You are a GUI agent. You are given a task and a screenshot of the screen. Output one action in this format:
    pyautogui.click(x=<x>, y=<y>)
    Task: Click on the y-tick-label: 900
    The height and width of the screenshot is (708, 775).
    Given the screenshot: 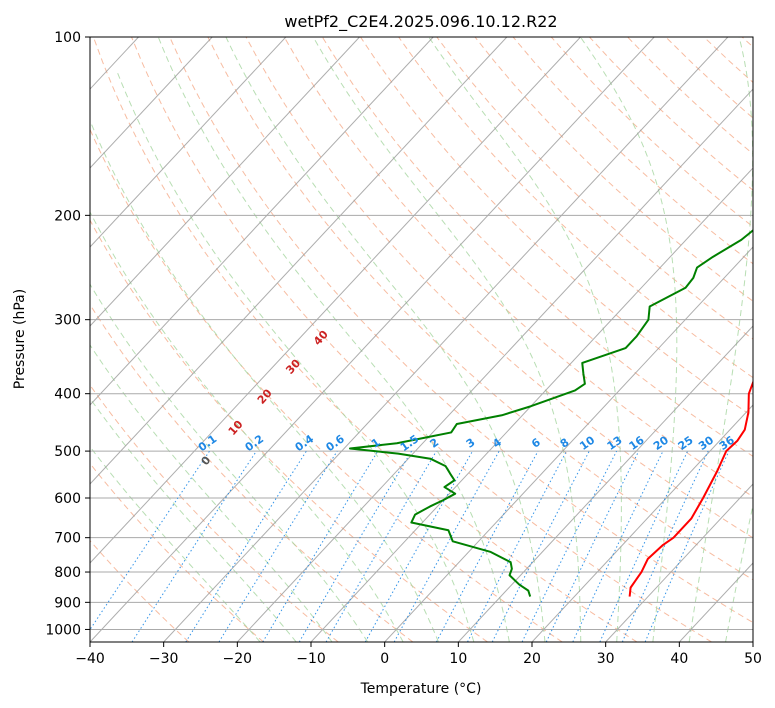 What is the action you would take?
    pyautogui.click(x=67, y=603)
    